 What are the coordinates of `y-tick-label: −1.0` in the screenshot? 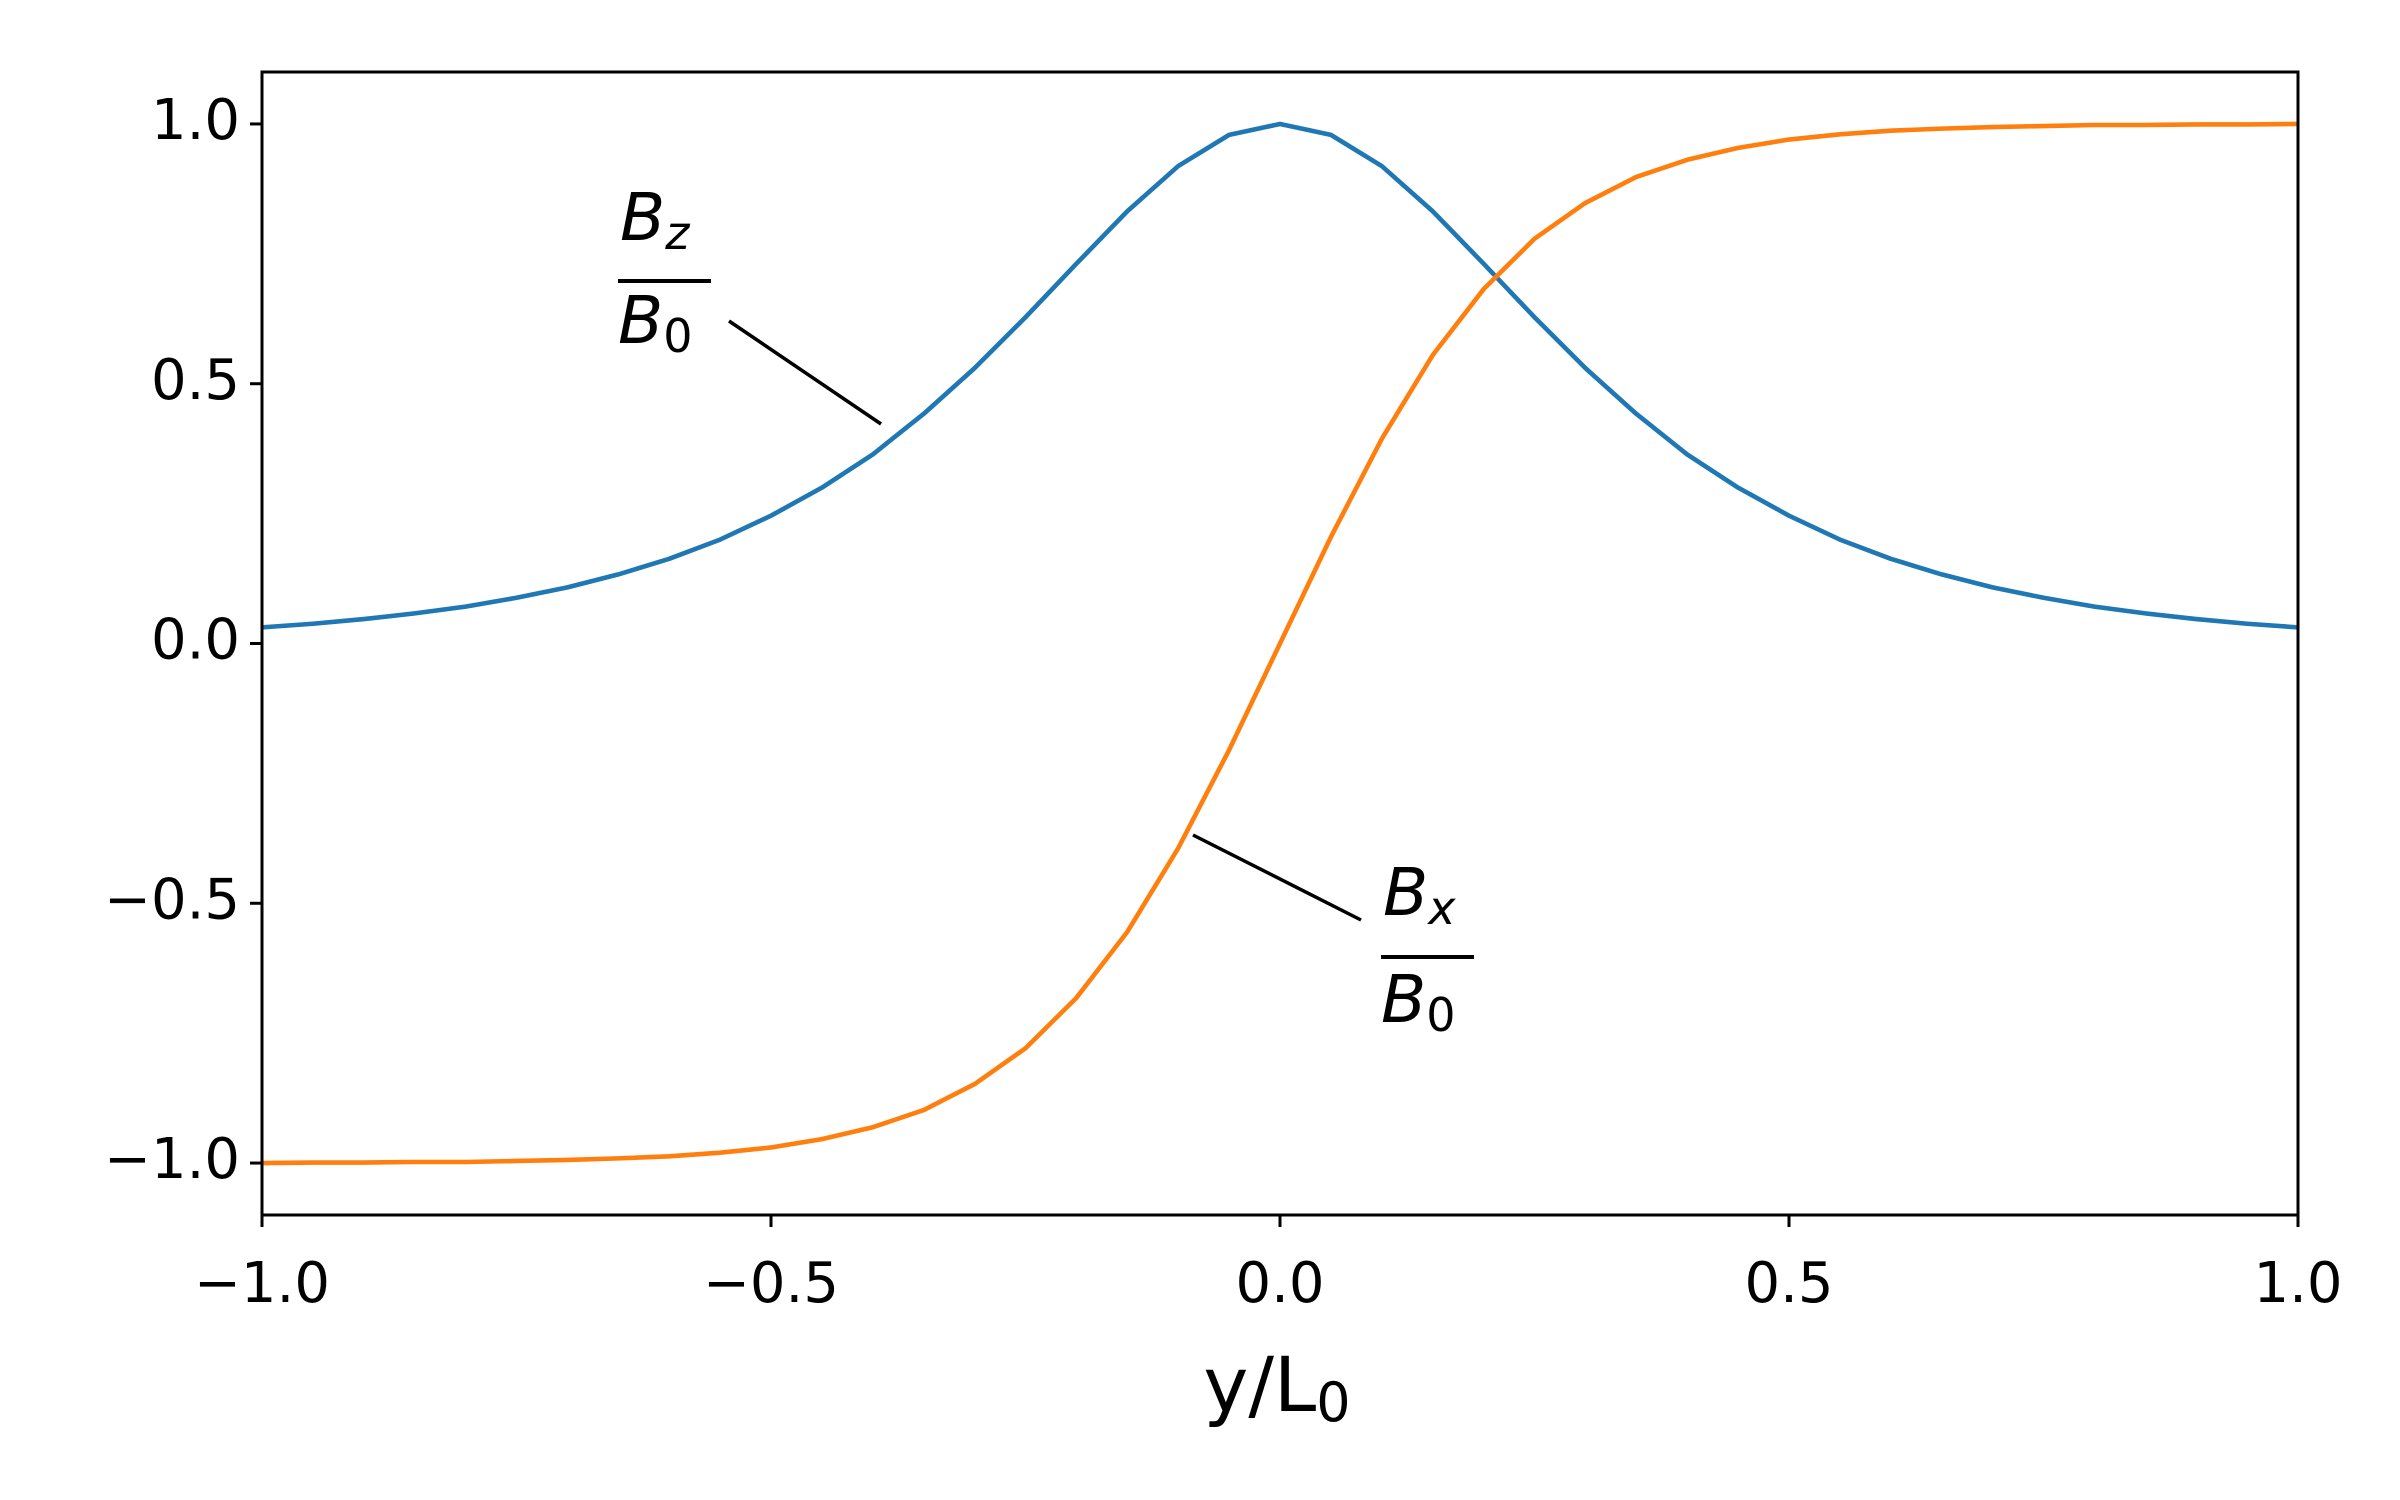 It's located at (172, 1159).